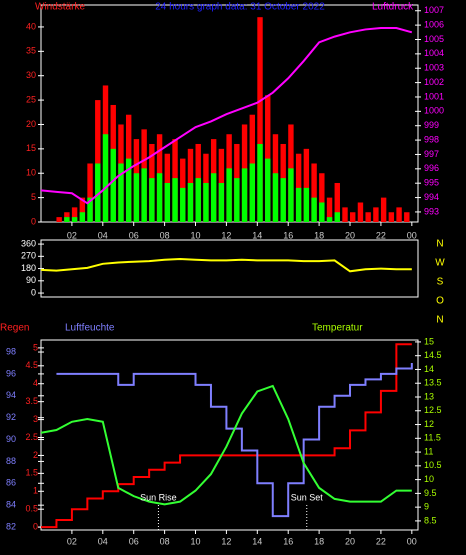 This screenshot has width=466, height=555. I want to click on axis-title: Temperatur, so click(337, 328).